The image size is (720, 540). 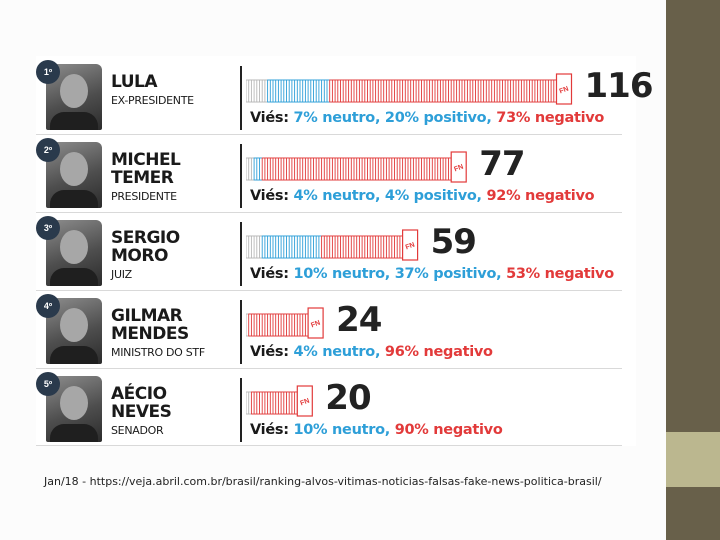 What do you see at coordinates (337, 118) in the screenshot?
I see `bias-neutral: 7% neutro,` at bounding box center [337, 118].